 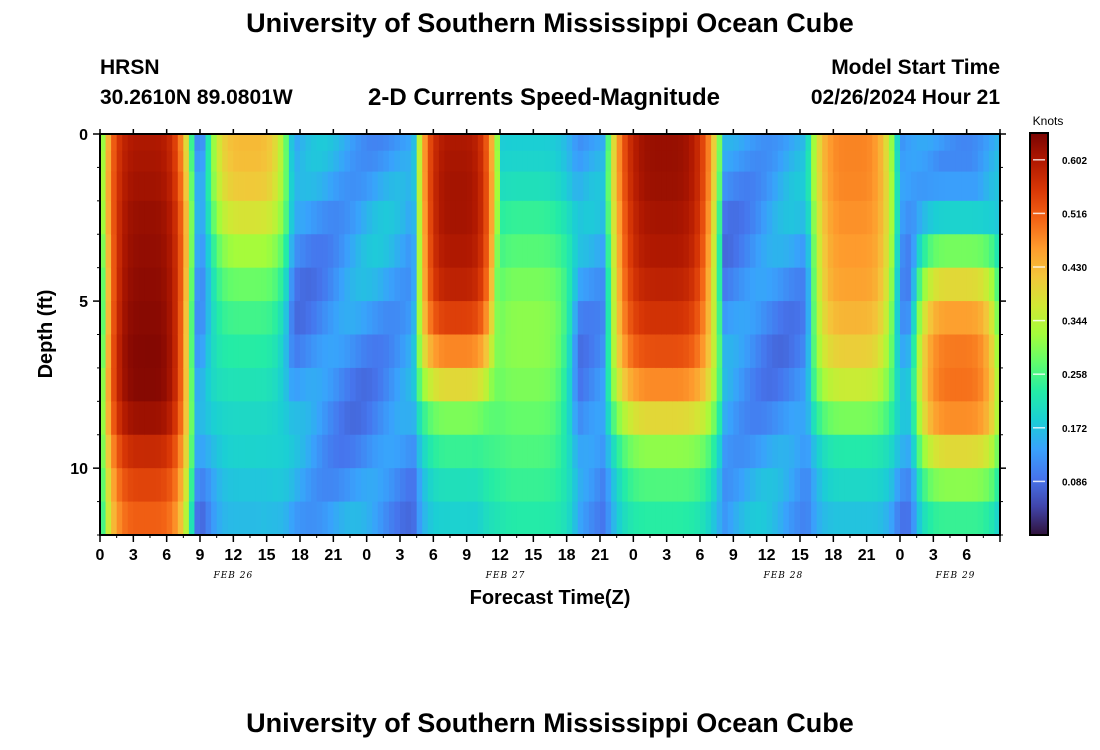 I want to click on x-tick-label: 12, so click(x=500, y=555).